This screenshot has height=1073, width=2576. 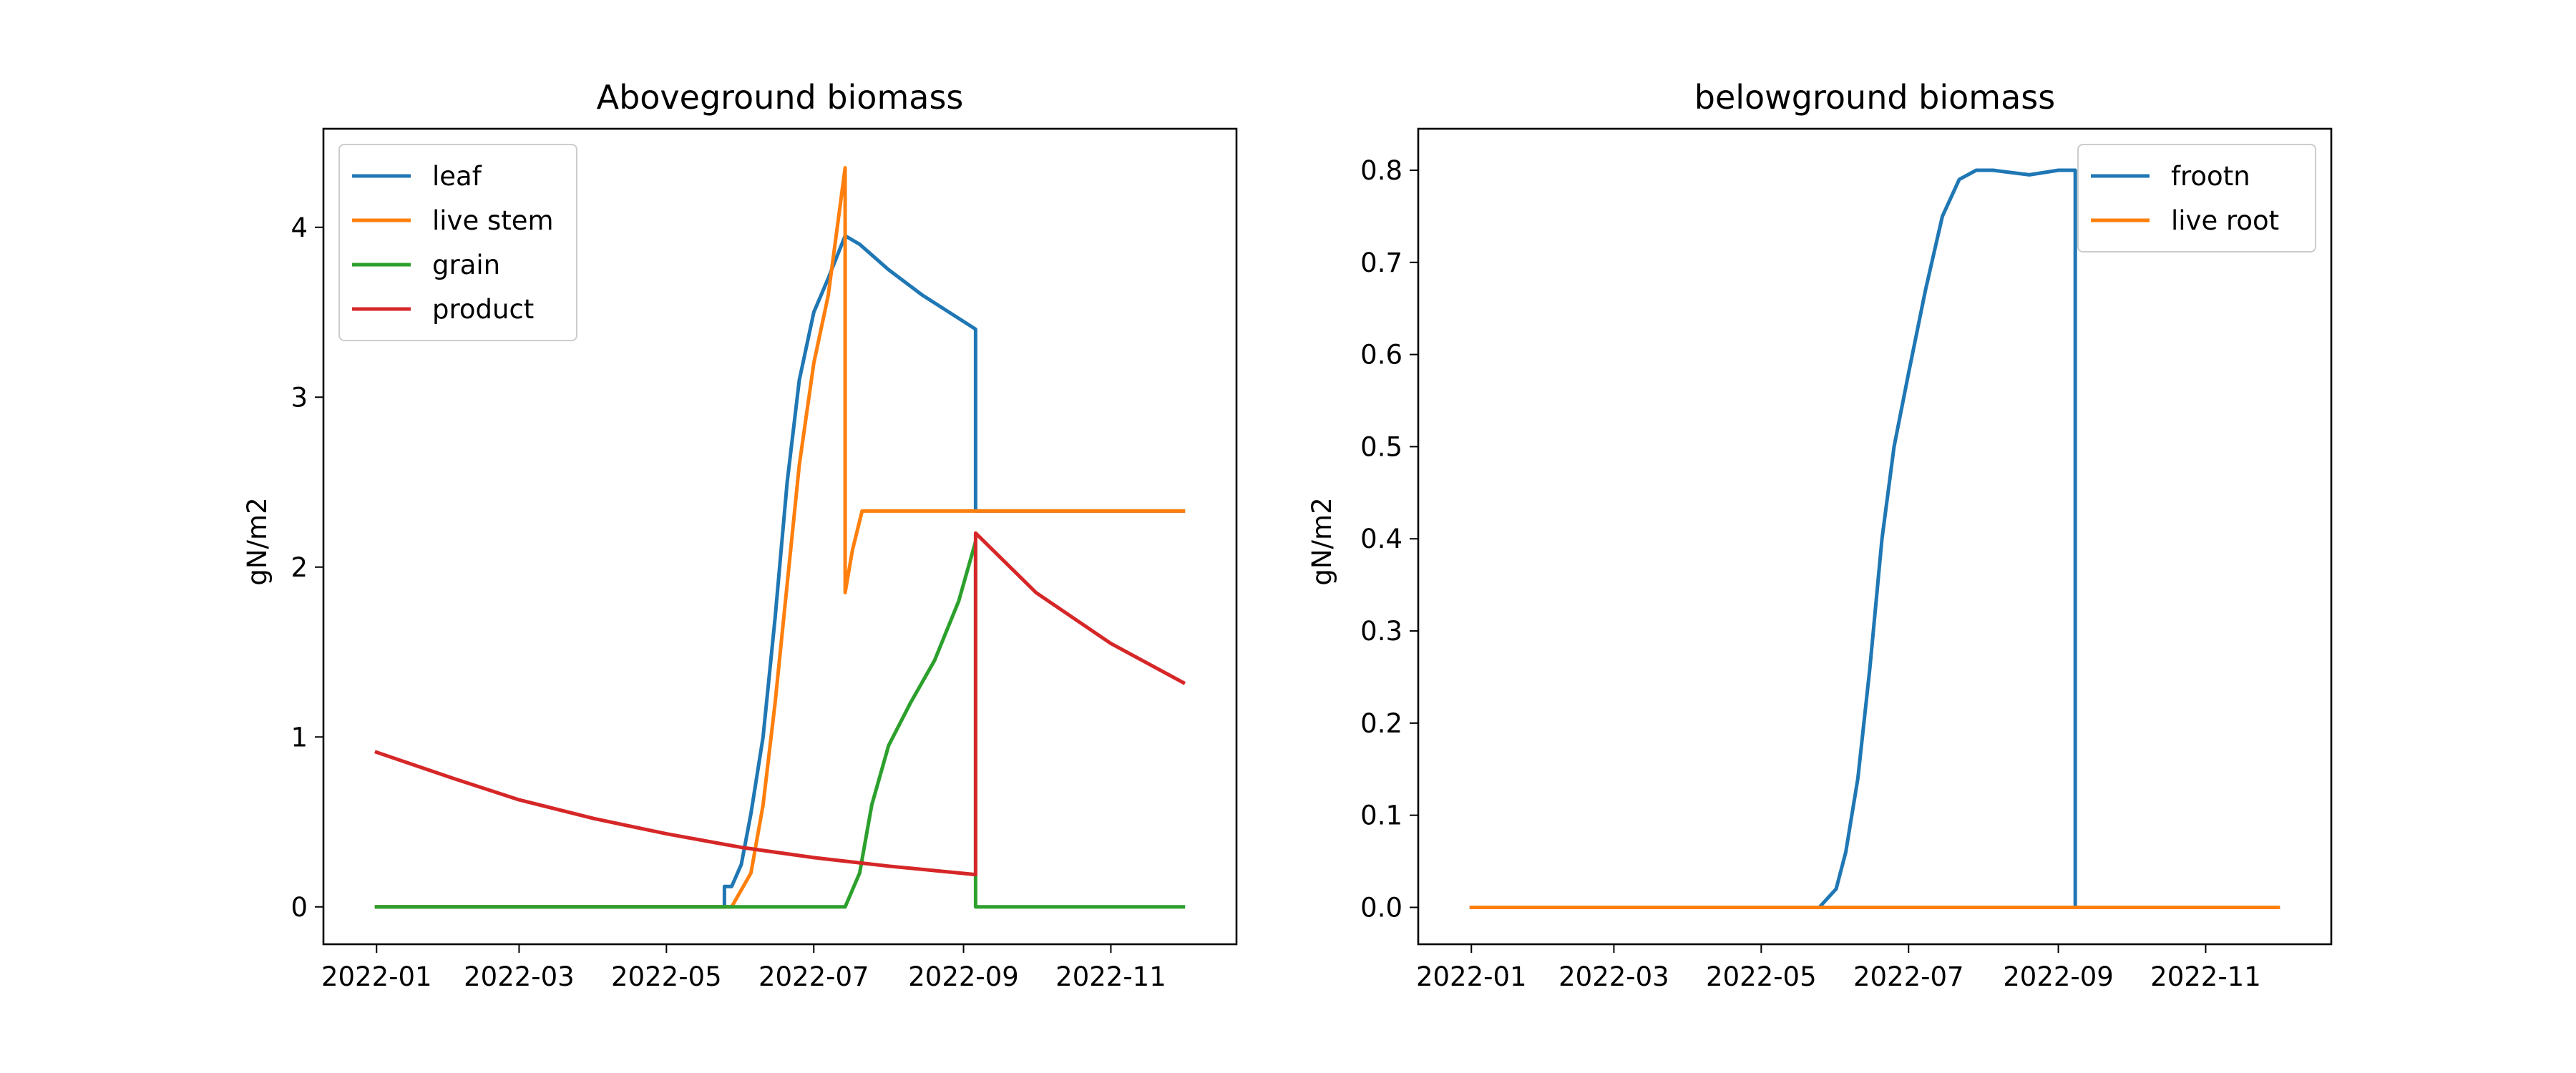 What do you see at coordinates (1381, 446) in the screenshot?
I see `y-tick-label: 0.5` at bounding box center [1381, 446].